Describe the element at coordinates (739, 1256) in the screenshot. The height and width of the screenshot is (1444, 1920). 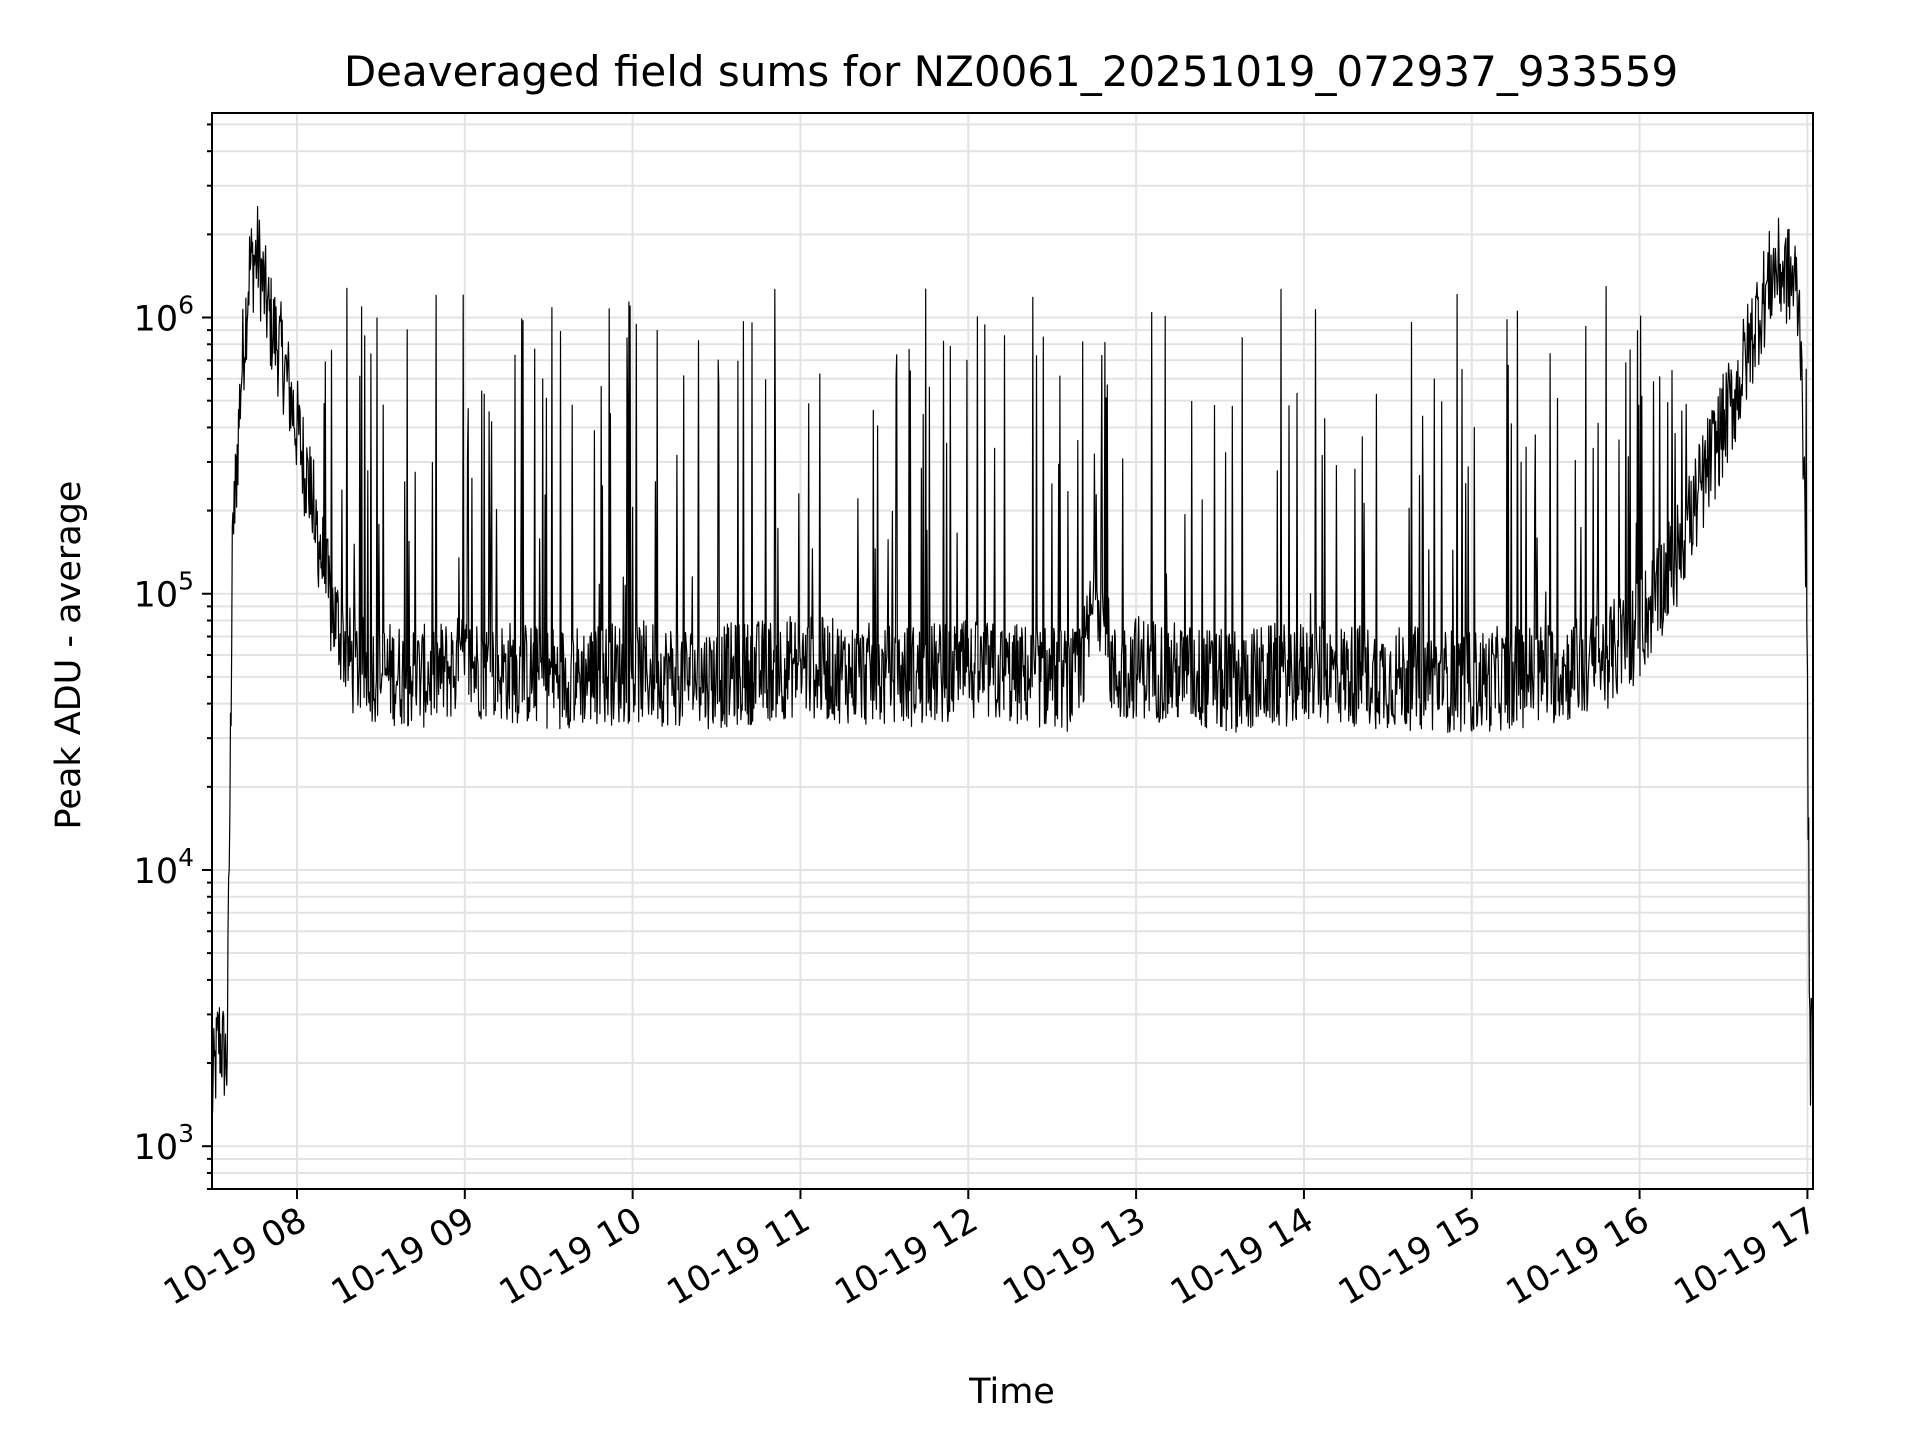
I see `x-tick-label: 10-19 11` at that location.